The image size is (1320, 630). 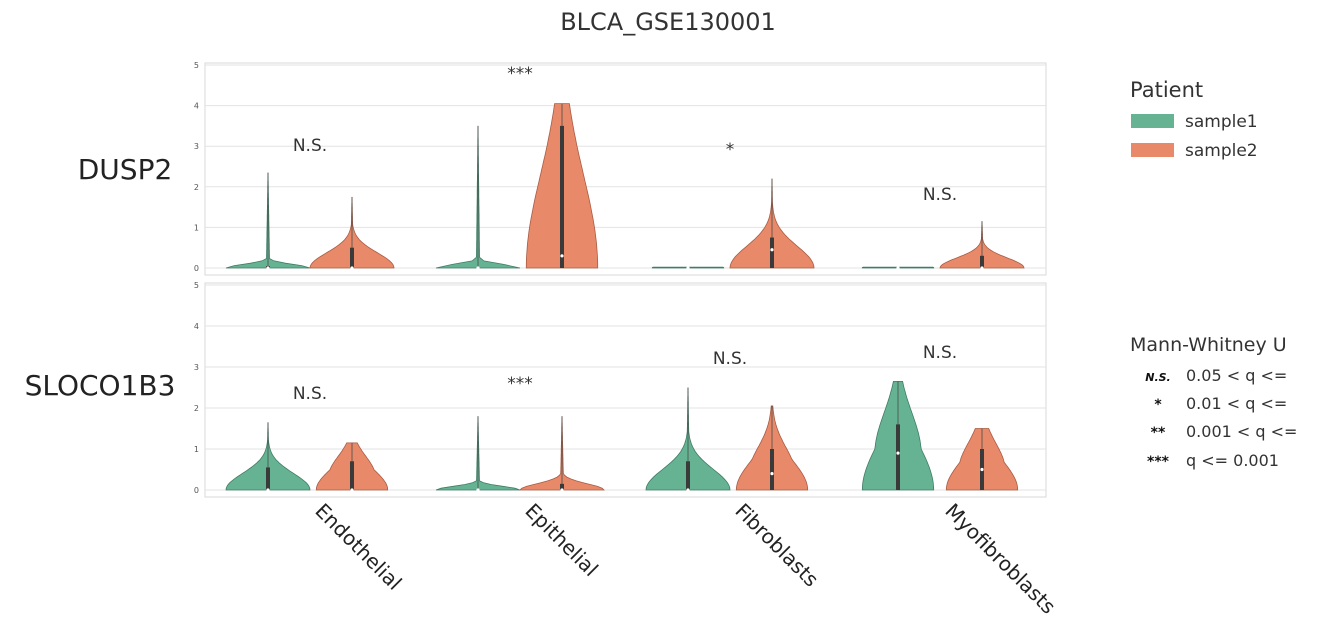 What do you see at coordinates (358, 547) in the screenshot?
I see `x-tick-label-endothelial: Endothelial` at bounding box center [358, 547].